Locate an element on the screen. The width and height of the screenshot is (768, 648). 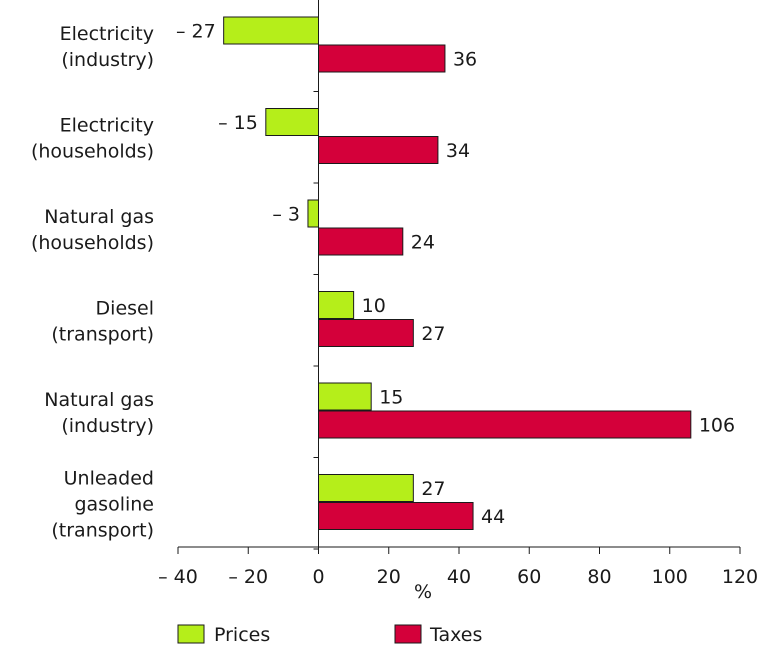
x-tick-label: 100 is located at coordinates (670, 577).